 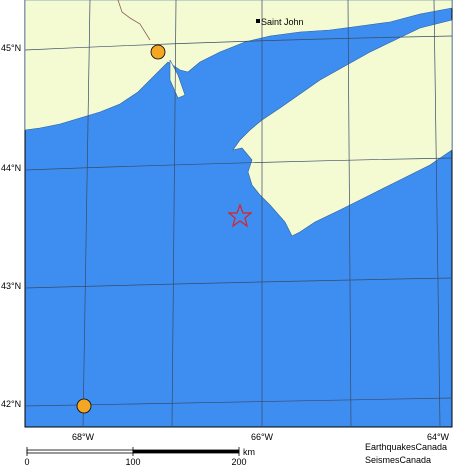 I want to click on scale-label: 100, so click(x=132, y=462).